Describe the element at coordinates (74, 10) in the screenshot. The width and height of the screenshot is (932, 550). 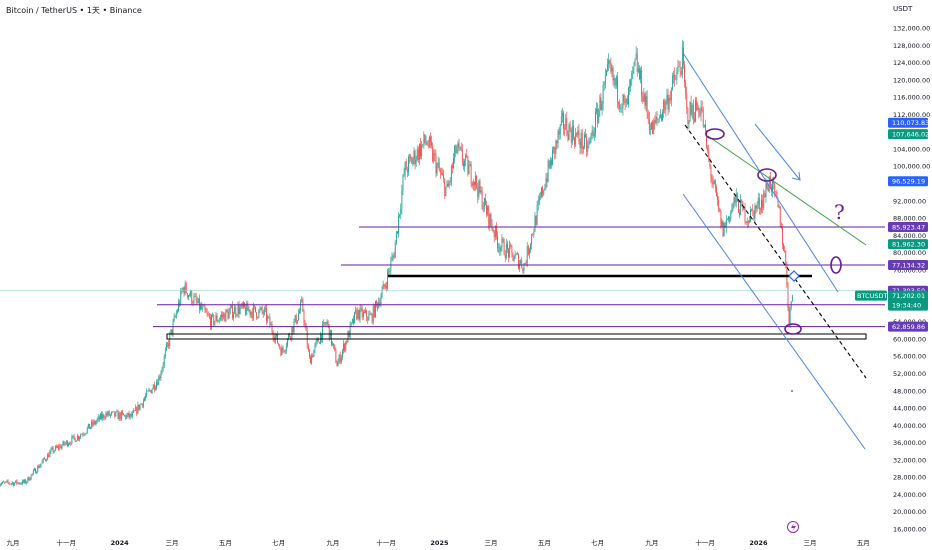
I see `symbol-title: Bitcoin / TetherUS • 1天 • Binance` at that location.